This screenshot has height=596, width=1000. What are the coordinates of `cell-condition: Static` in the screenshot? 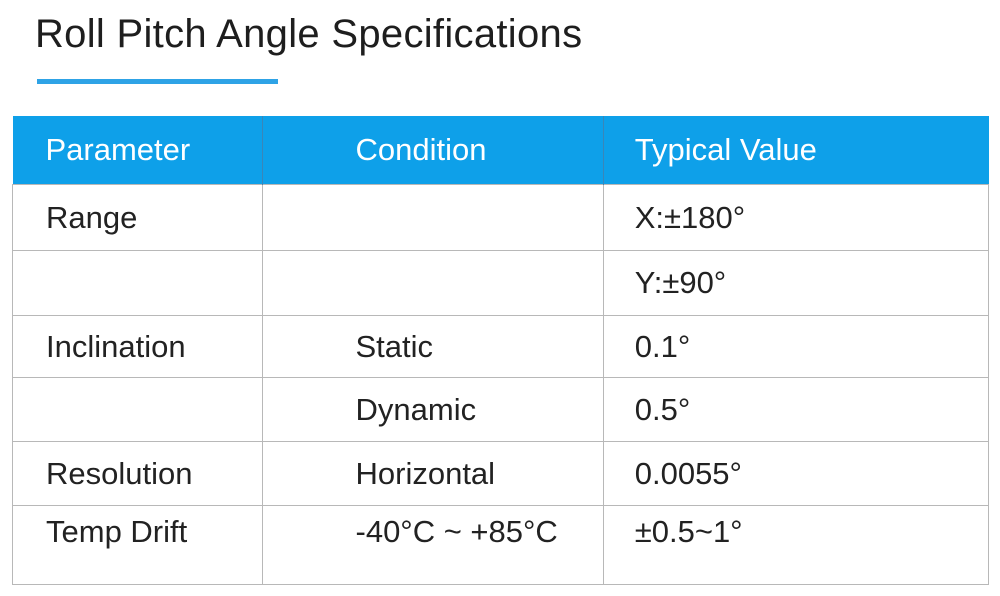 It's located at (432, 346).